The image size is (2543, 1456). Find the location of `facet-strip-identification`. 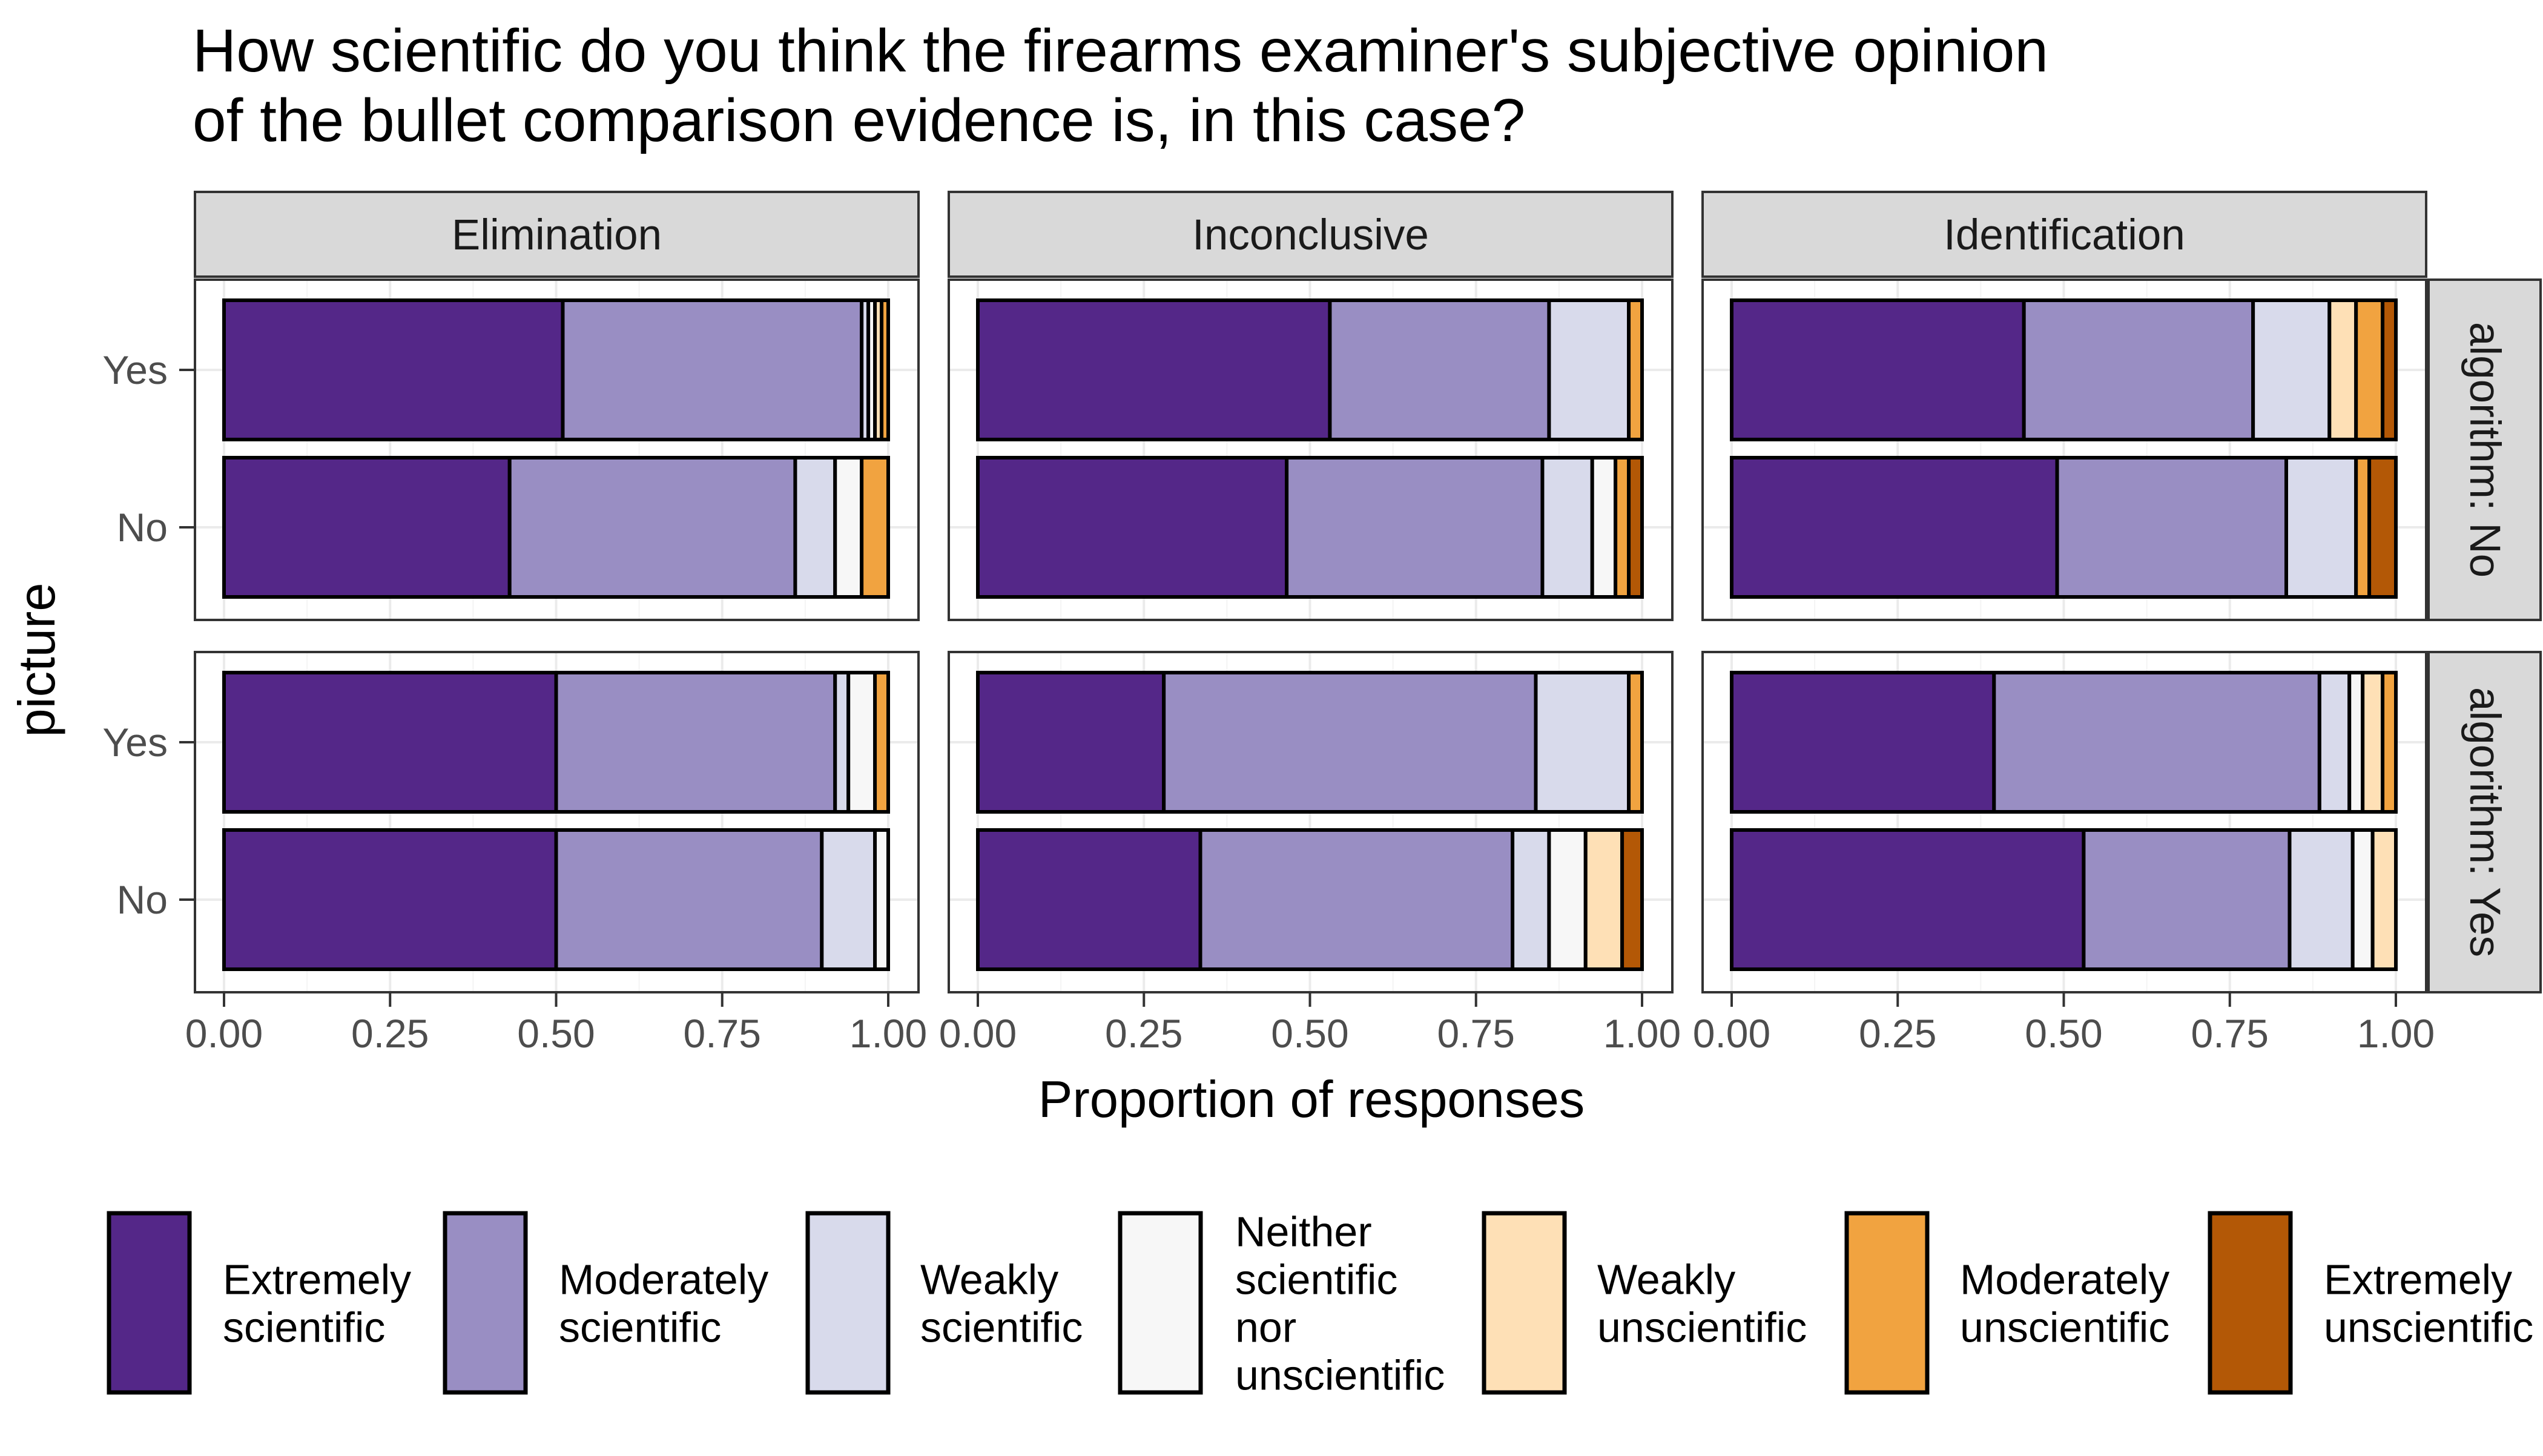

facet-strip-identification is located at coordinates (2064, 234).